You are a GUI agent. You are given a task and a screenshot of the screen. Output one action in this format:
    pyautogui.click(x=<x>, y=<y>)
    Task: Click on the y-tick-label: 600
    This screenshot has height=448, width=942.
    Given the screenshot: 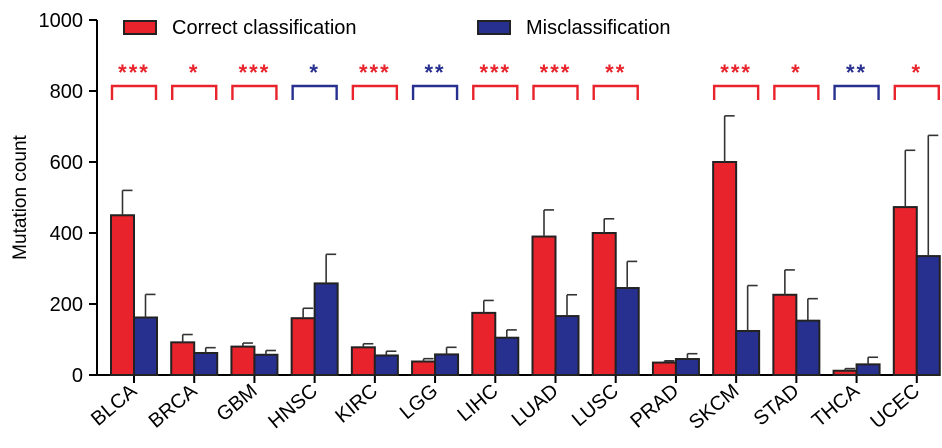 What is the action you would take?
    pyautogui.click(x=66, y=163)
    